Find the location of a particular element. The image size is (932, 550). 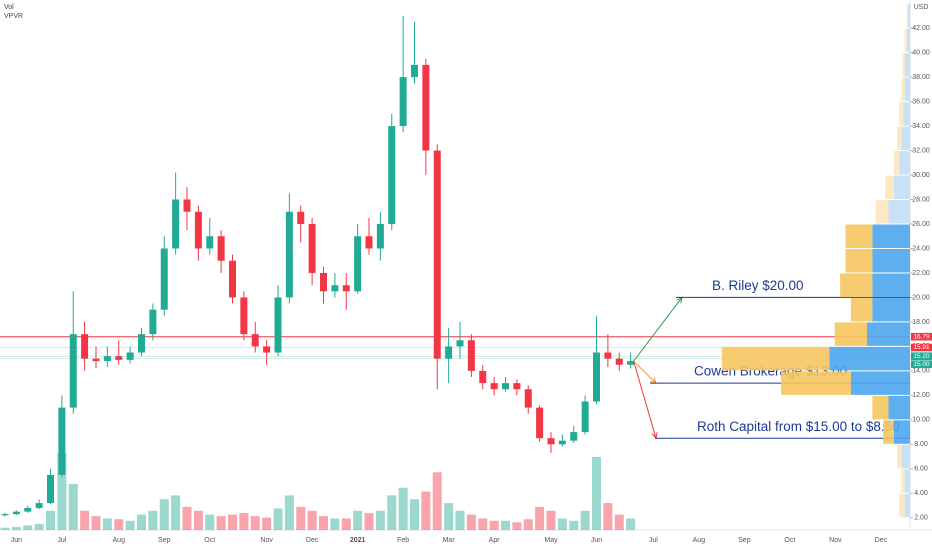

price-tag-label: 15.91 is located at coordinates (921, 347).